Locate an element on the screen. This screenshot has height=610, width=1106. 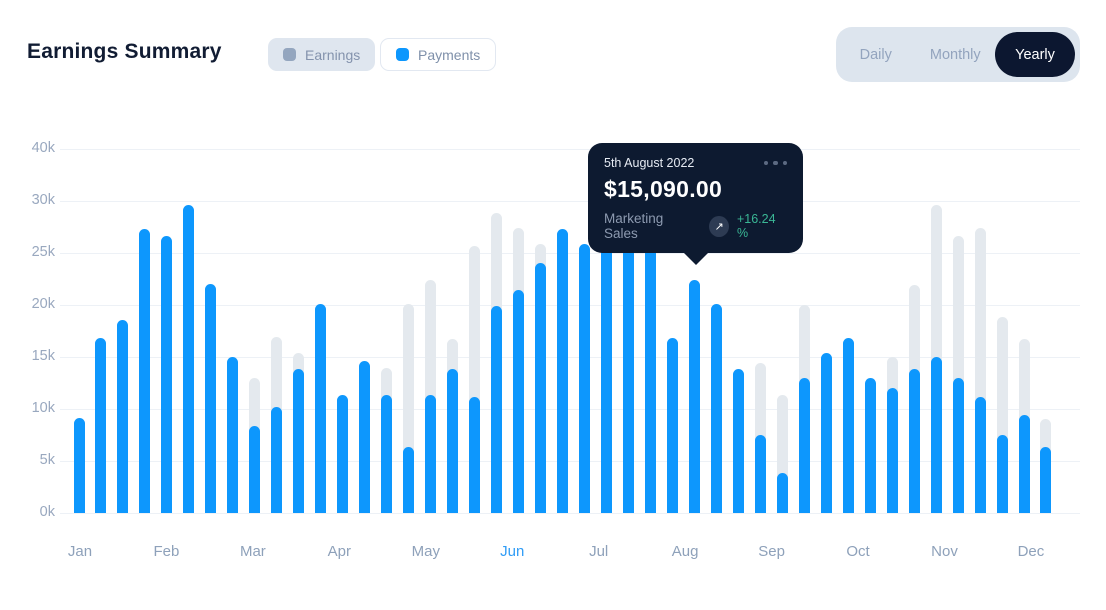
x-axis-month-jan: Jan is located at coordinates (80, 551).